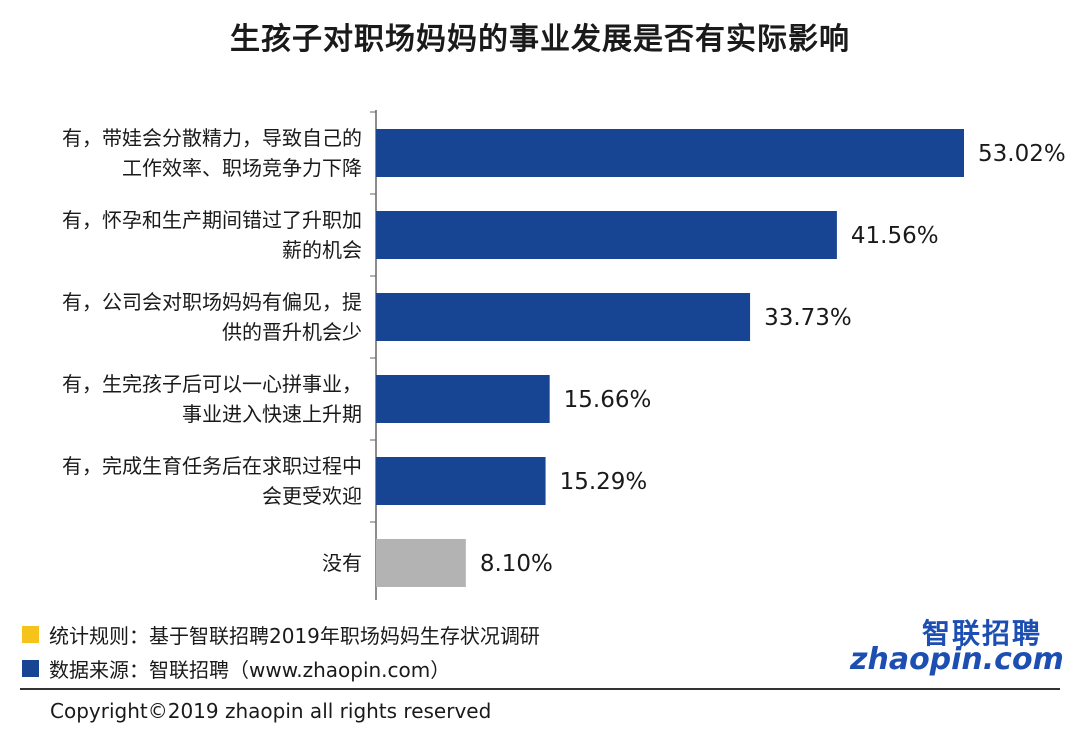 The height and width of the screenshot is (751, 1080). What do you see at coordinates (342, 563) in the screenshot?
I see `category-label-line: 没有` at bounding box center [342, 563].